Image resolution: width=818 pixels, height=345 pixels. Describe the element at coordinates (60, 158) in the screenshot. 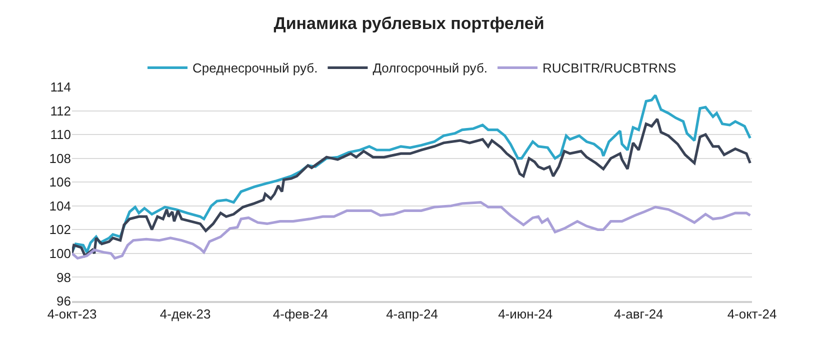

I see `y-tick-label: 108` at that location.